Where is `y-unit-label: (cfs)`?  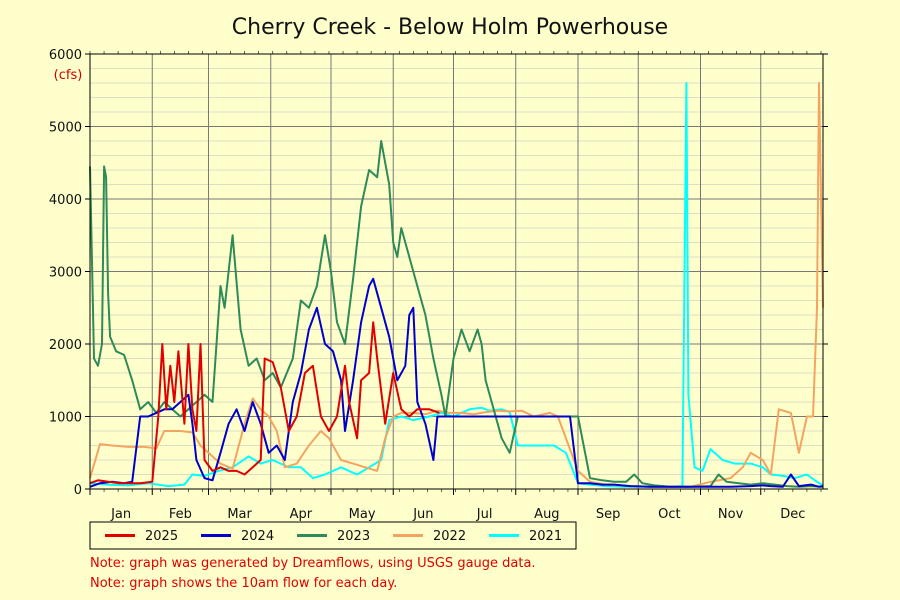
y-unit-label: (cfs) is located at coordinates (68, 75).